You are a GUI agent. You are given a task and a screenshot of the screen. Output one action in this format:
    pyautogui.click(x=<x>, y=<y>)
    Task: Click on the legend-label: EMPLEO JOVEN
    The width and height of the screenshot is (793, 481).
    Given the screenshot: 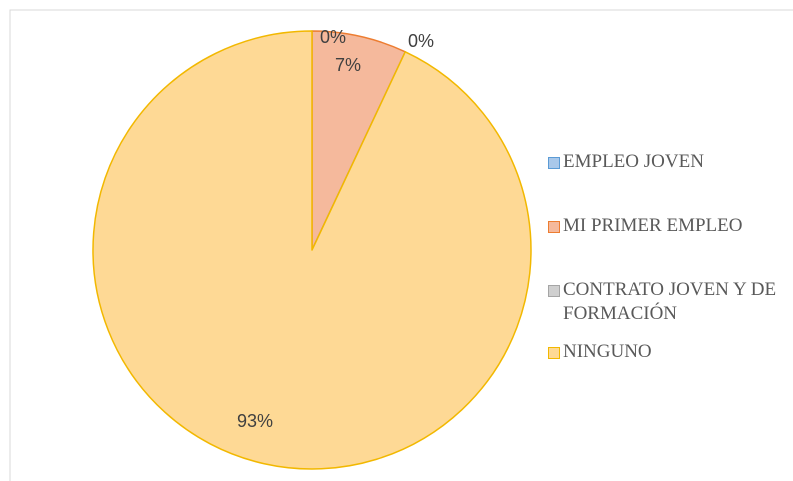 What is the action you would take?
    pyautogui.click(x=633, y=161)
    